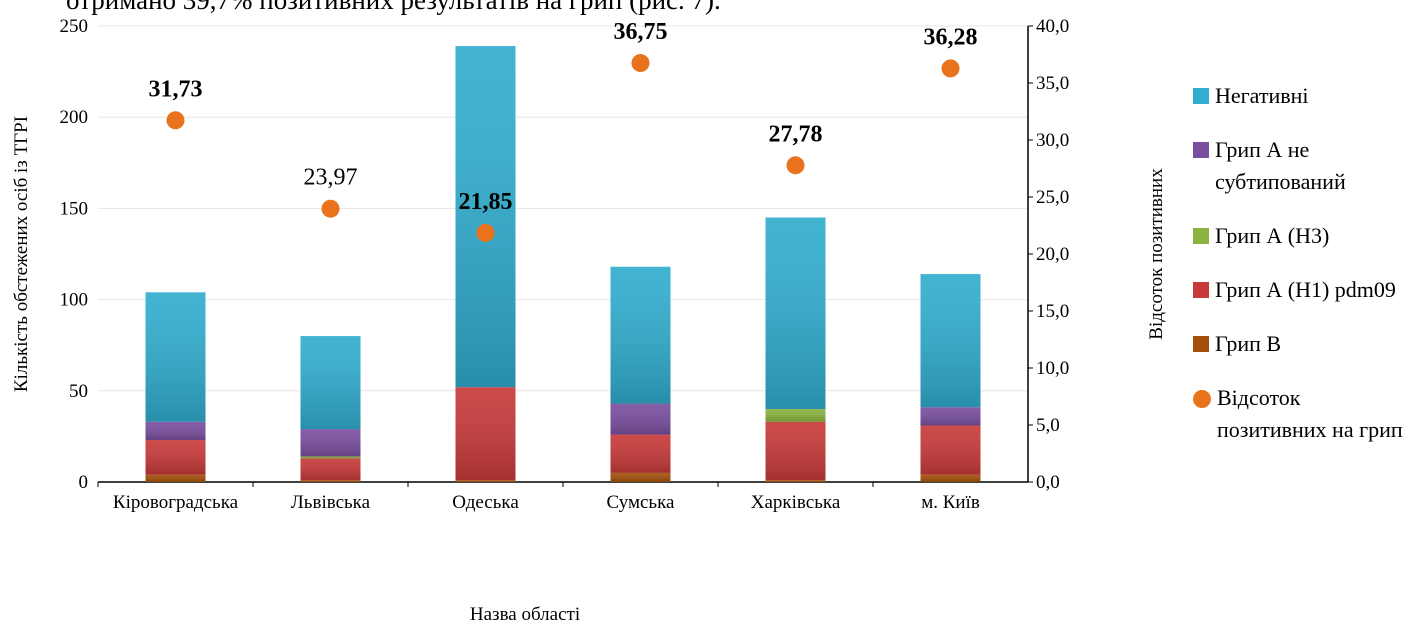  Describe the element at coordinates (796, 502) in the screenshot. I see `x-tick-label: Харківська` at that location.